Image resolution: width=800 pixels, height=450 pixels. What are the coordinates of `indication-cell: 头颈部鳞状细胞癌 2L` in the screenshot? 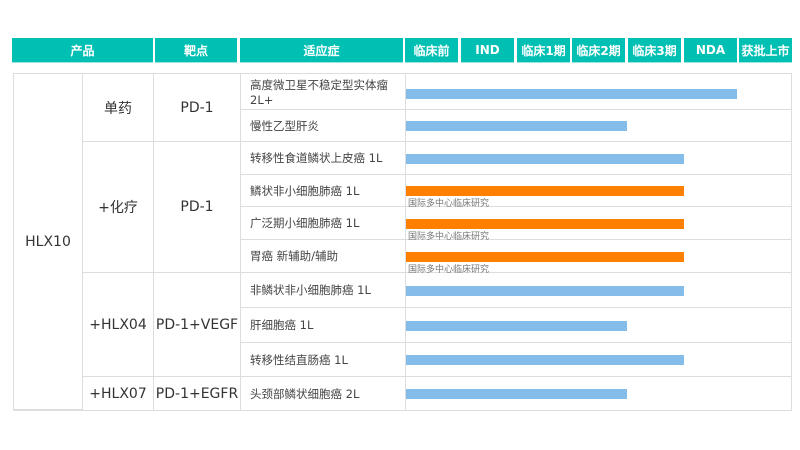 It's located at (323, 394).